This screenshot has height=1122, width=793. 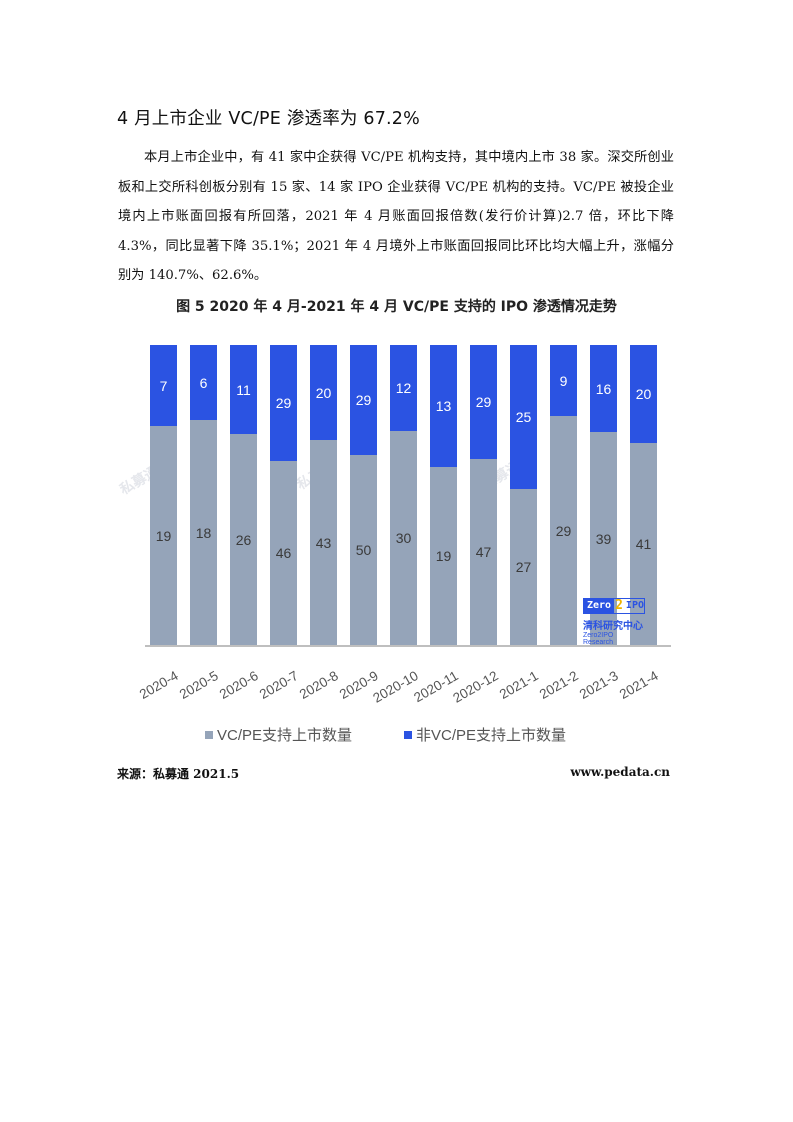 What do you see at coordinates (523, 417) in the screenshot?
I see `bar-segment-non-vcpe: 25` at bounding box center [523, 417].